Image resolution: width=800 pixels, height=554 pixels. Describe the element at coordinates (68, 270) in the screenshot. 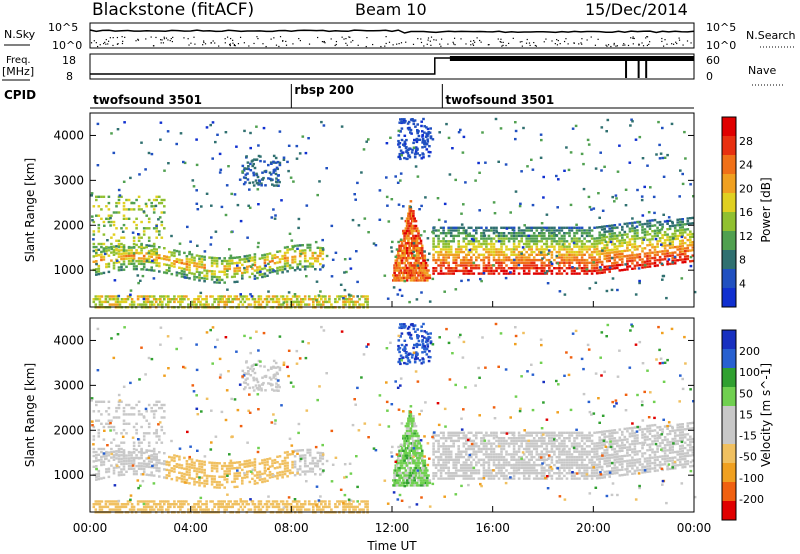

I see `power-y-tick-label: 1000` at that location.